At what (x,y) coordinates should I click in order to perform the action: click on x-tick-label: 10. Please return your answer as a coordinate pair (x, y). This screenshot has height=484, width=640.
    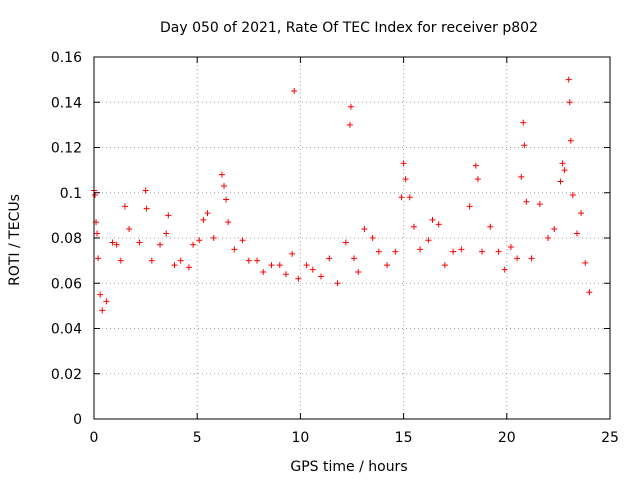
    Looking at the image, I should click on (300, 438).